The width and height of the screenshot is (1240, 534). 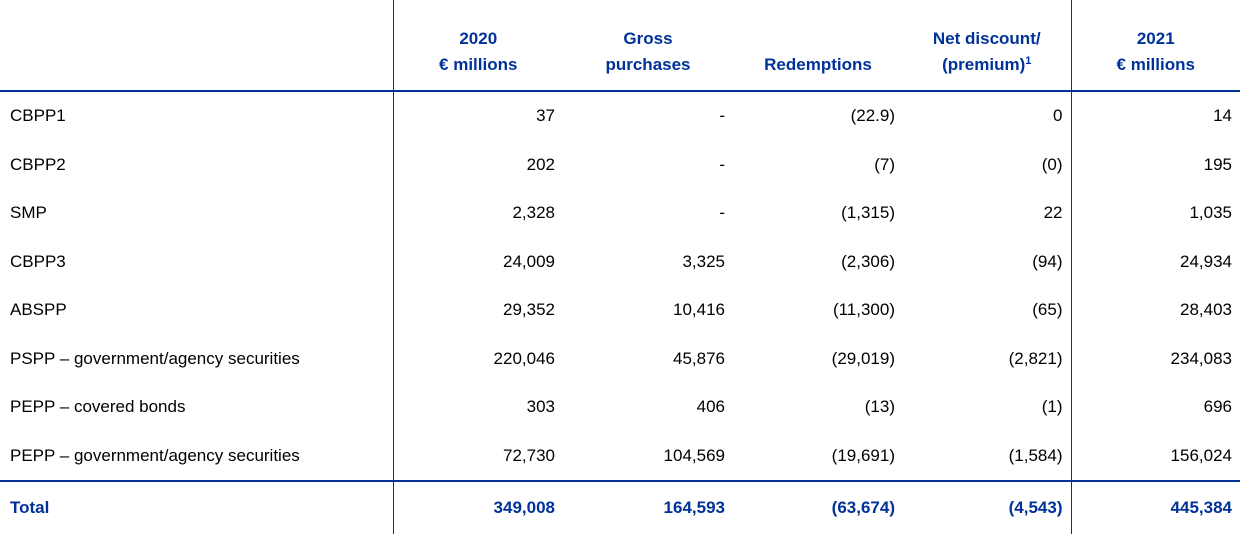 I want to click on cell-value: 37, so click(x=477, y=116).